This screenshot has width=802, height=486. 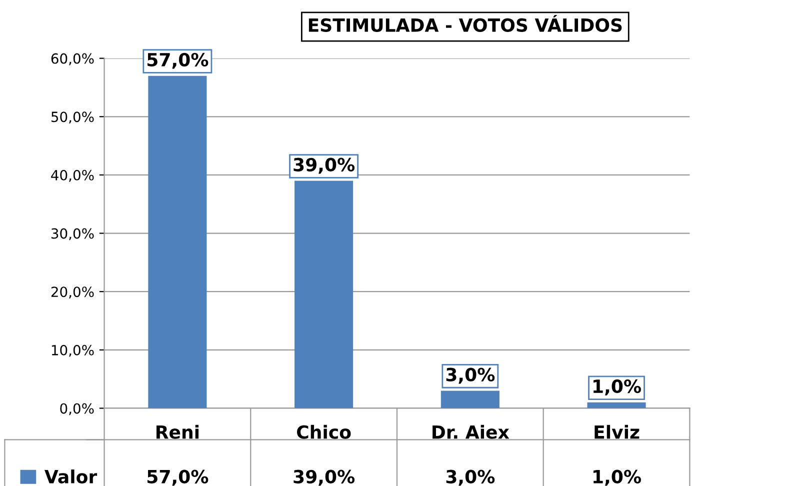 I want to click on data-label: 3,0%, so click(x=470, y=478).